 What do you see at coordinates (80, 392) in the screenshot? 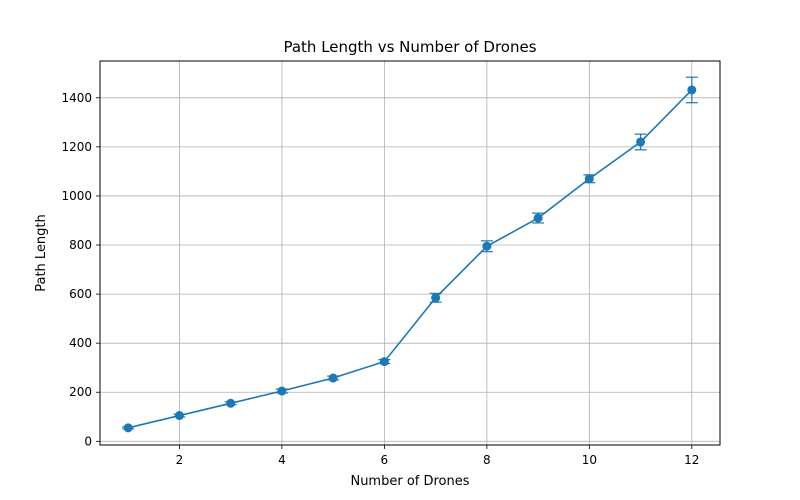
I see `y-tick-label: 200` at bounding box center [80, 392].